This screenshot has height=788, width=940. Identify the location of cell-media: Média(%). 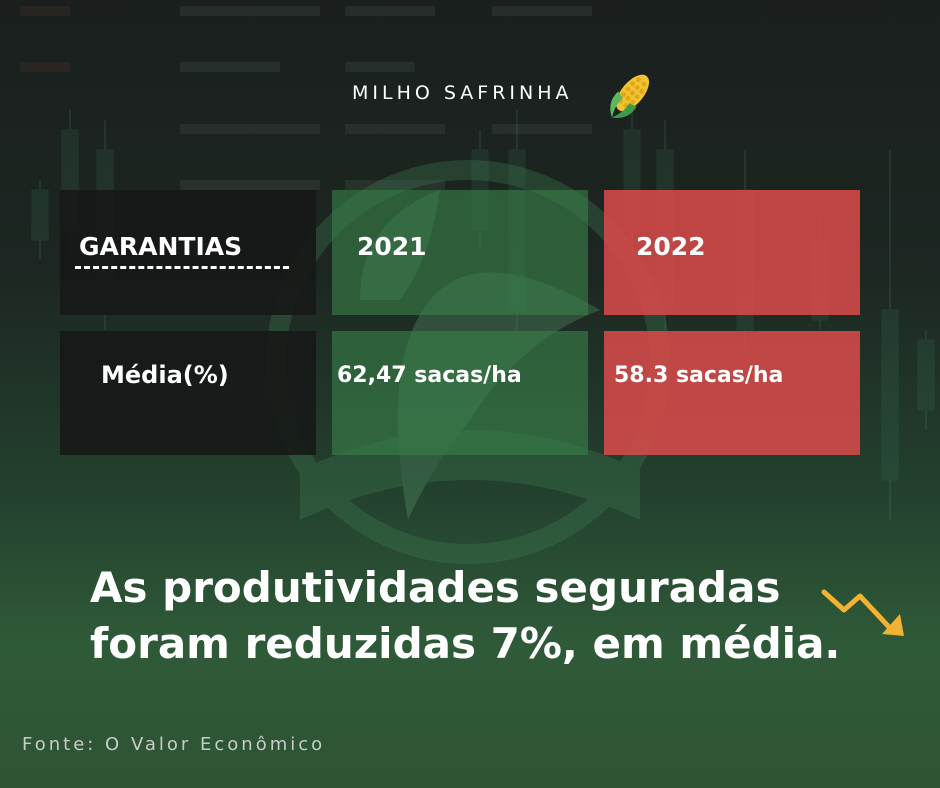
(188, 393).